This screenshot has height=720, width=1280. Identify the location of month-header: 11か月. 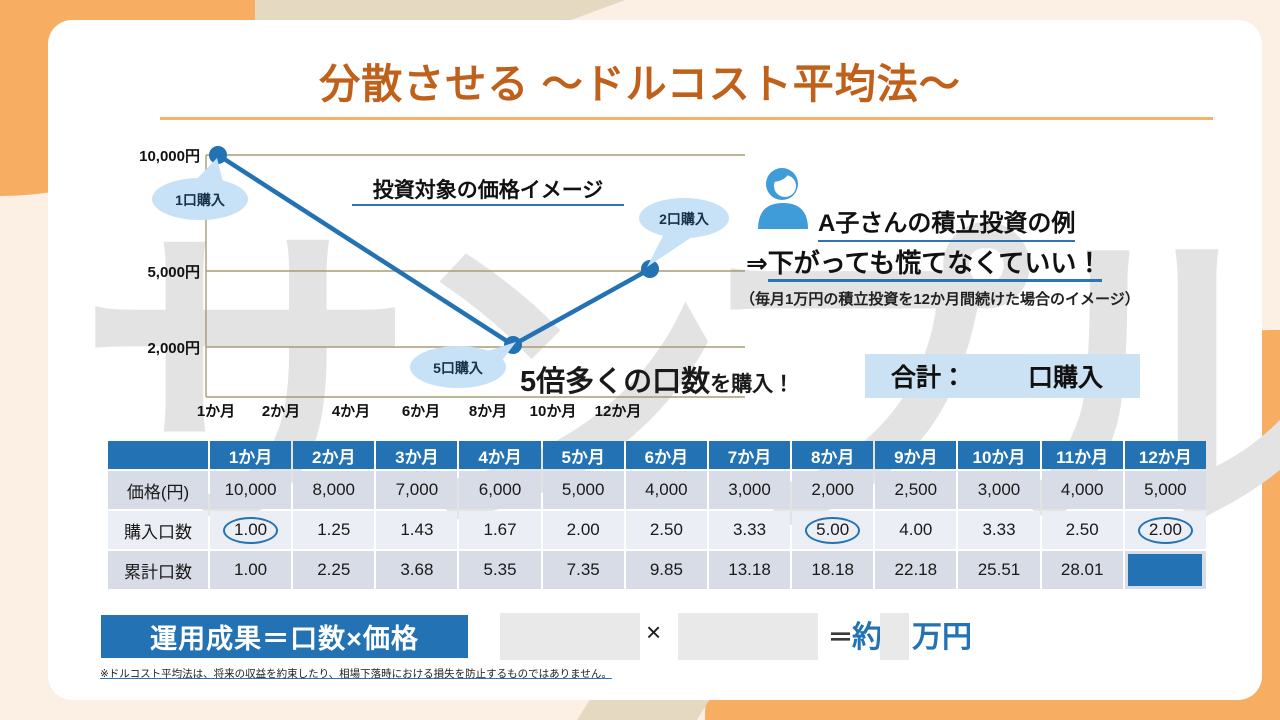
(1082, 455).